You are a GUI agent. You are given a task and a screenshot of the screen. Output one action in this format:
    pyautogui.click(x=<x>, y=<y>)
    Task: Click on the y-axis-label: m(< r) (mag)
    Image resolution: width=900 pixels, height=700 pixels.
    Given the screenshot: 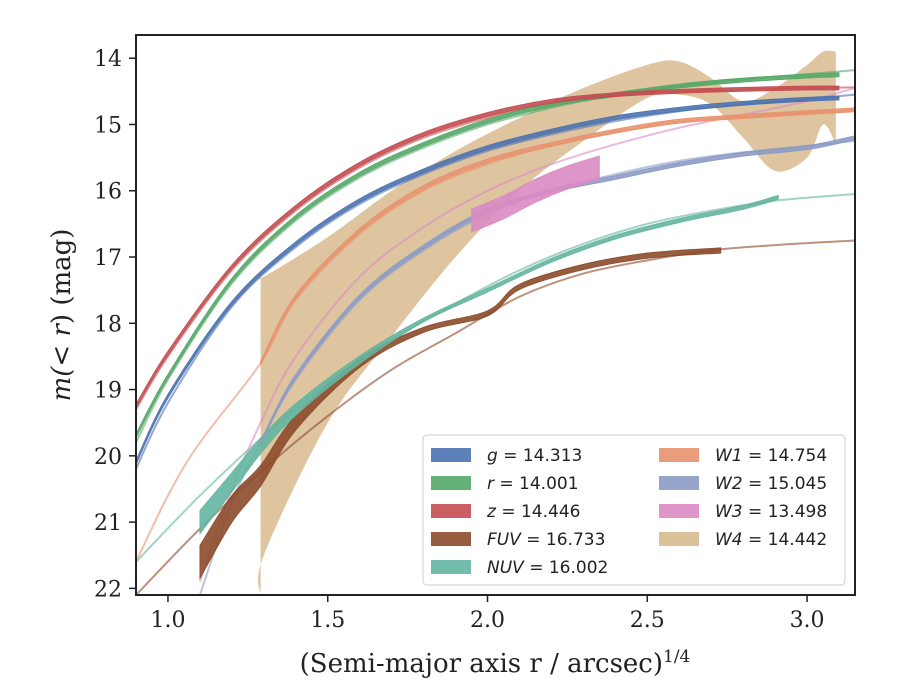 What is the action you would take?
    pyautogui.click(x=62, y=315)
    